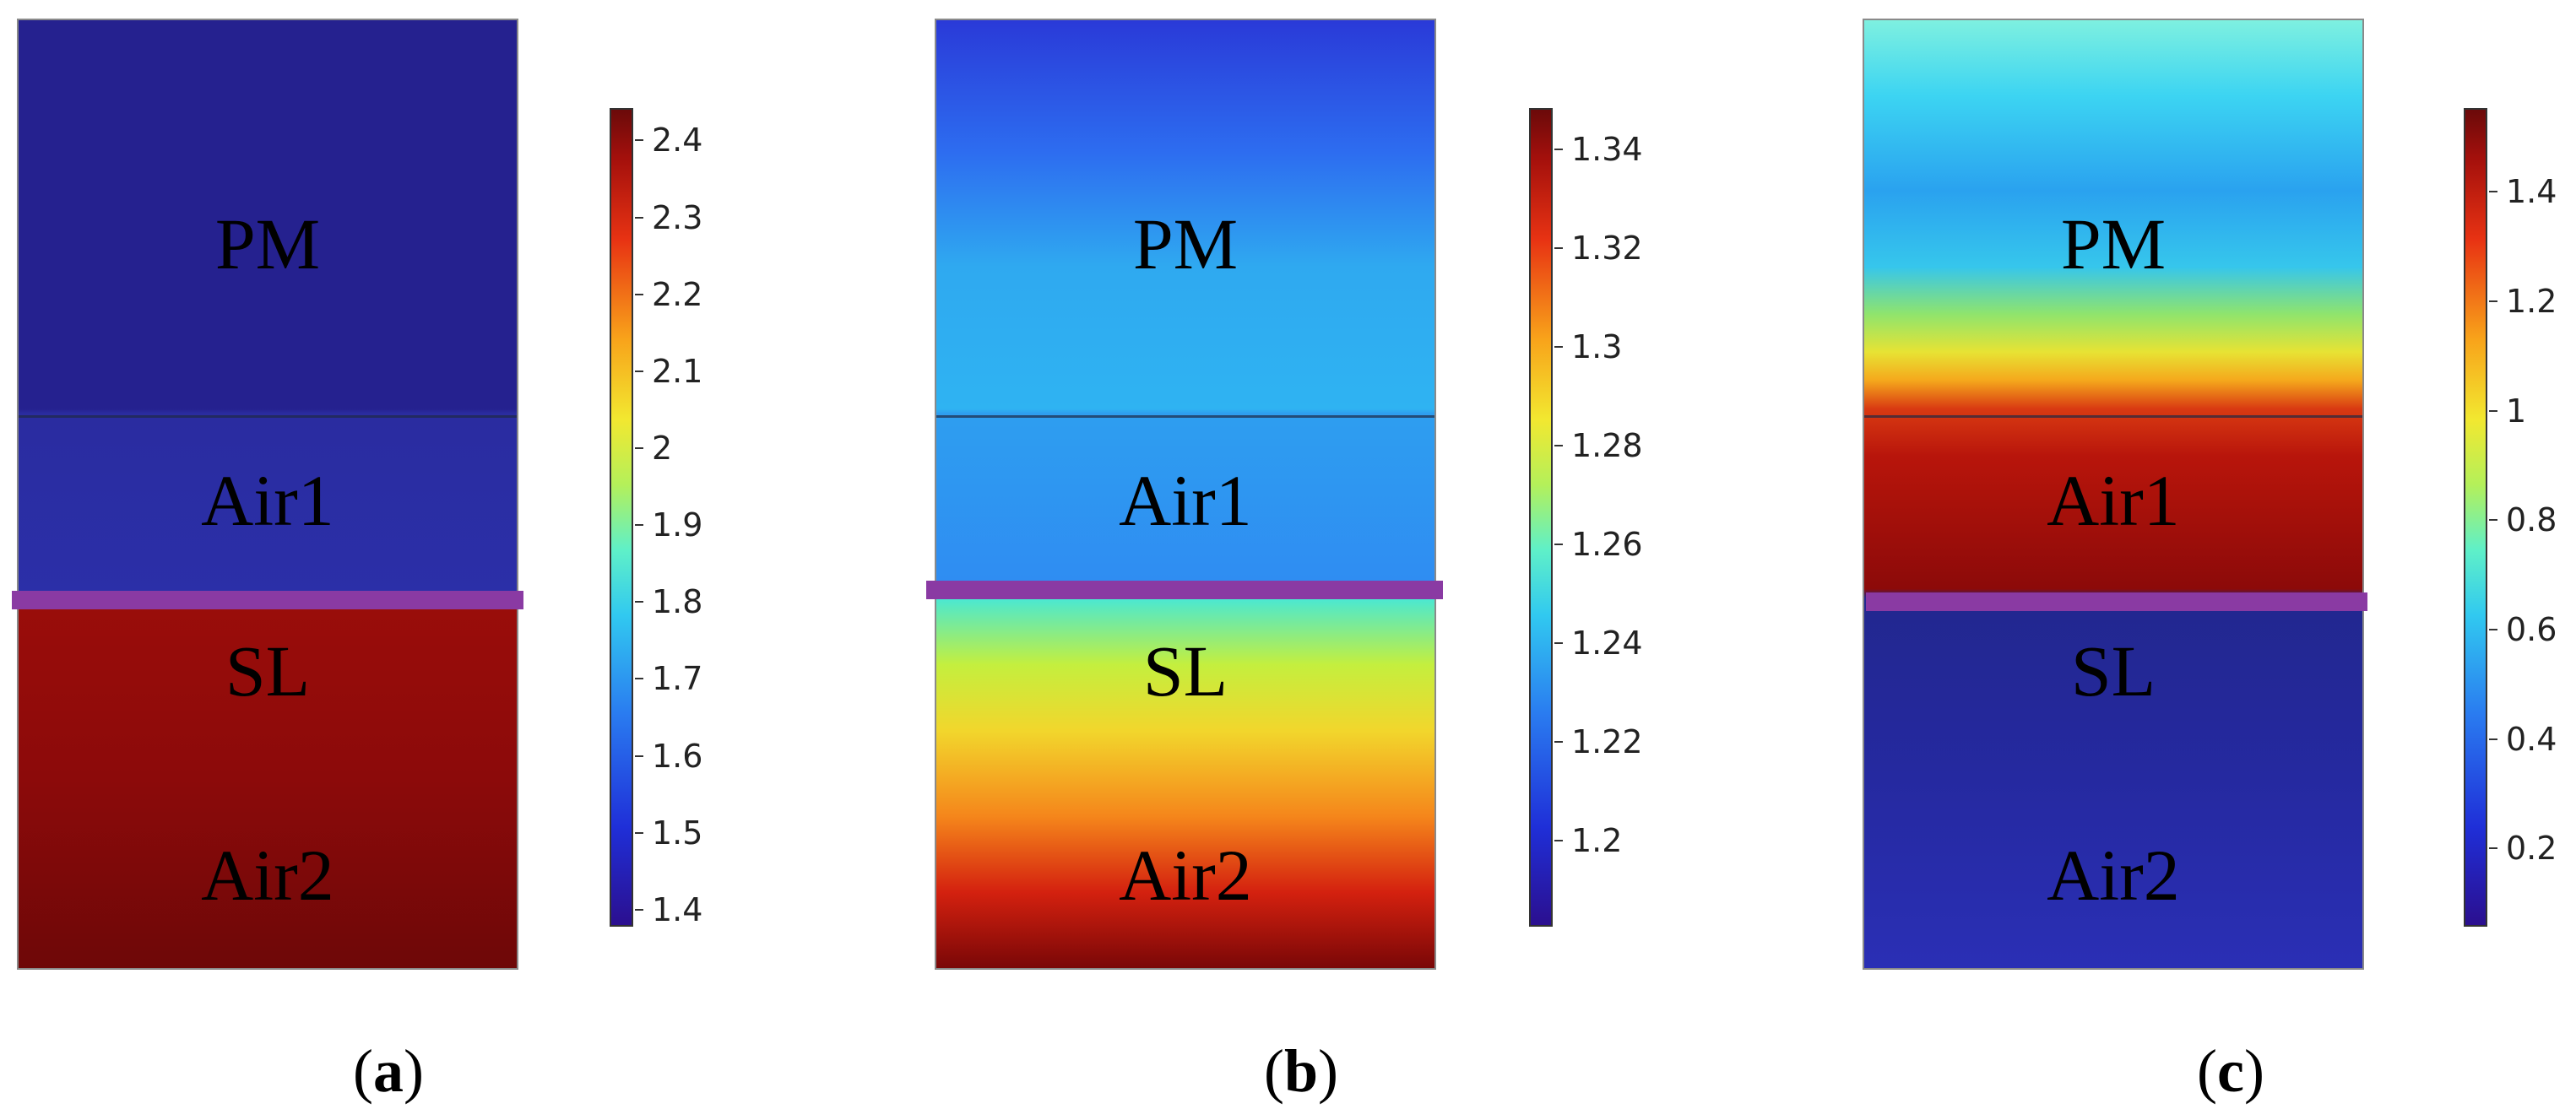 Image resolution: width=2576 pixels, height=1109 pixels. What do you see at coordinates (678, 217) in the screenshot?
I see `colorbar-tick-label: 2.3` at bounding box center [678, 217].